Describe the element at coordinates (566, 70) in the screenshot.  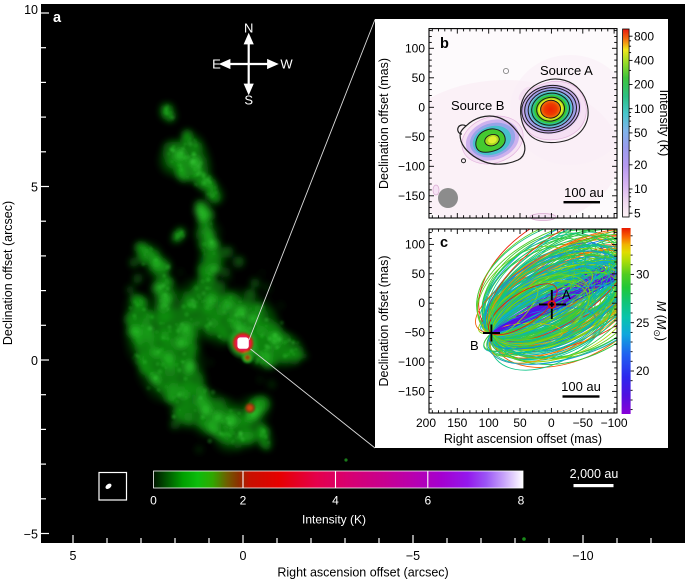
I see `svg-text: Source A` at that location.